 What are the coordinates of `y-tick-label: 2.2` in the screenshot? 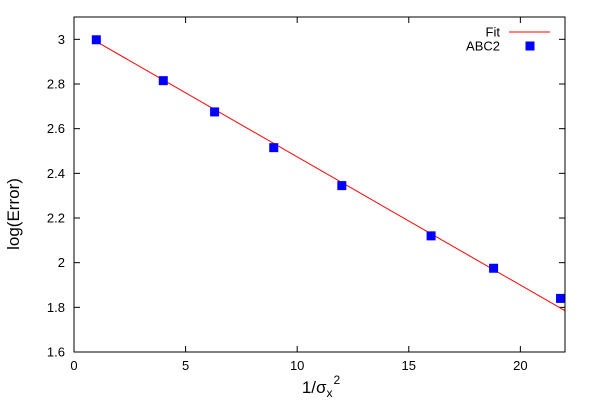 It's located at (56, 218).